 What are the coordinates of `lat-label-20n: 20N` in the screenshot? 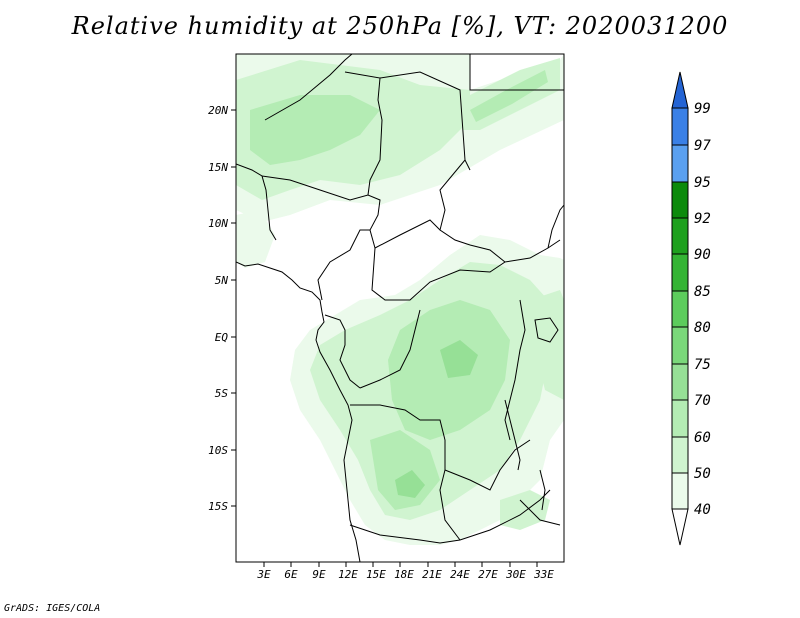 It's located at (218, 110).